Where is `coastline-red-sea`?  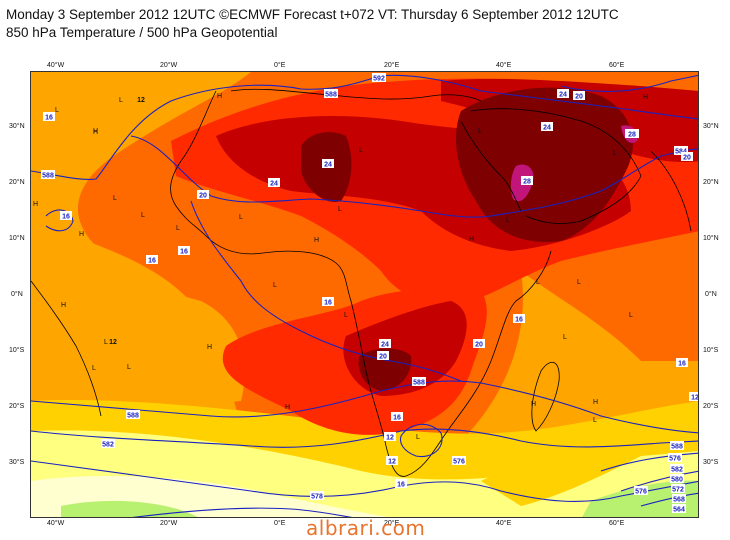
coastline-red-sea is located at coordinates (491, 166).